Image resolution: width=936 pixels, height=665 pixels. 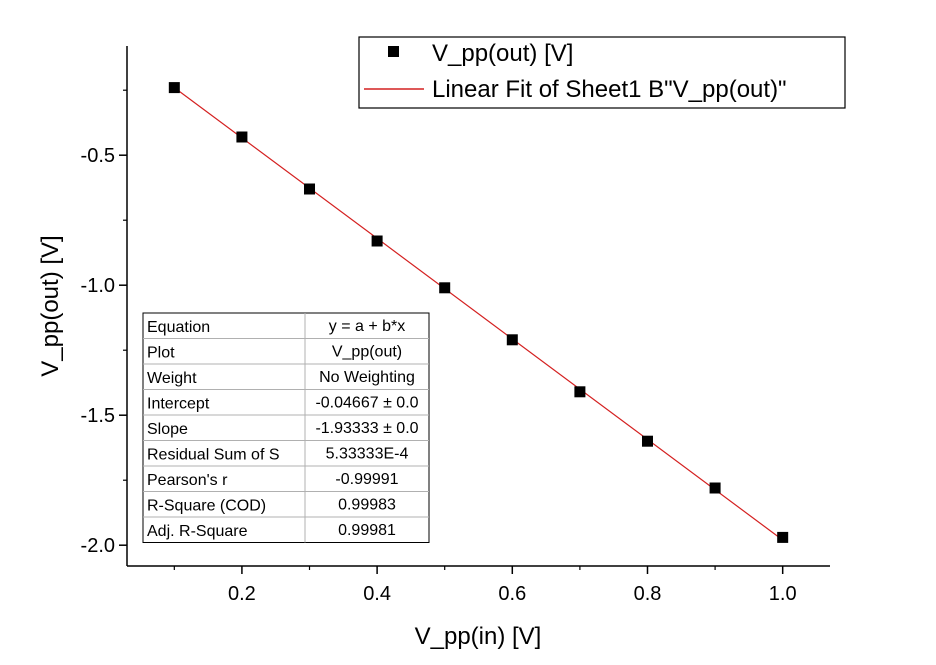 What do you see at coordinates (187, 480) in the screenshot?
I see `stats-label: Pearson's r` at bounding box center [187, 480].